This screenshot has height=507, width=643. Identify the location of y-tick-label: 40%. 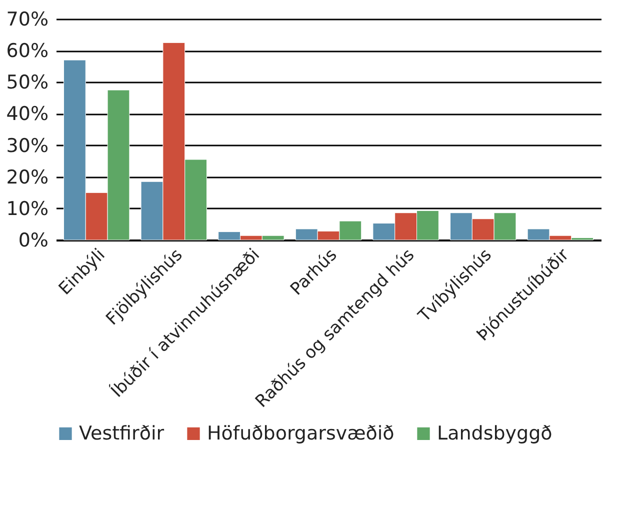
(27, 114).